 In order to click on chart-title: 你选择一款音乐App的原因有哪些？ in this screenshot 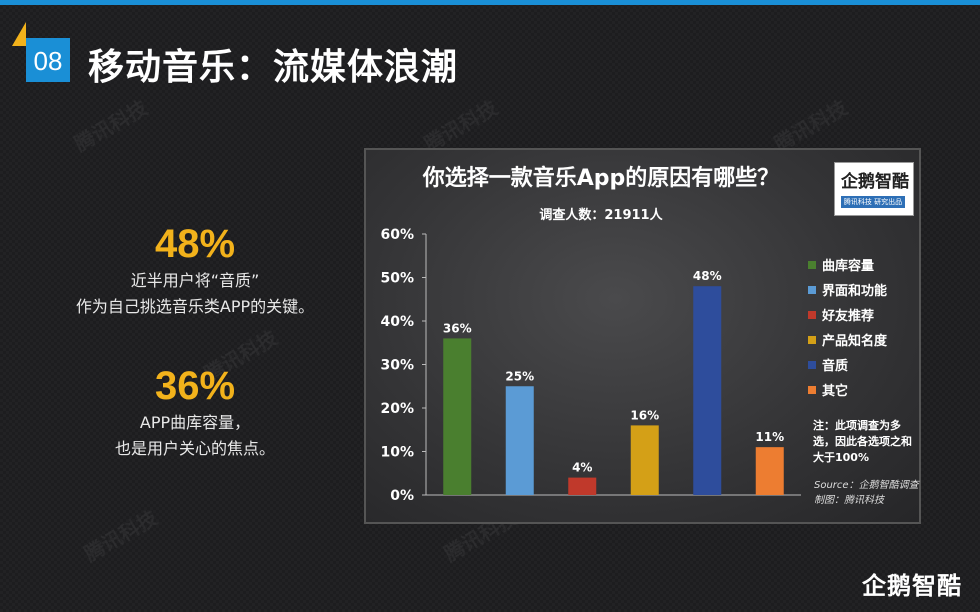, I will do `click(601, 178)`.